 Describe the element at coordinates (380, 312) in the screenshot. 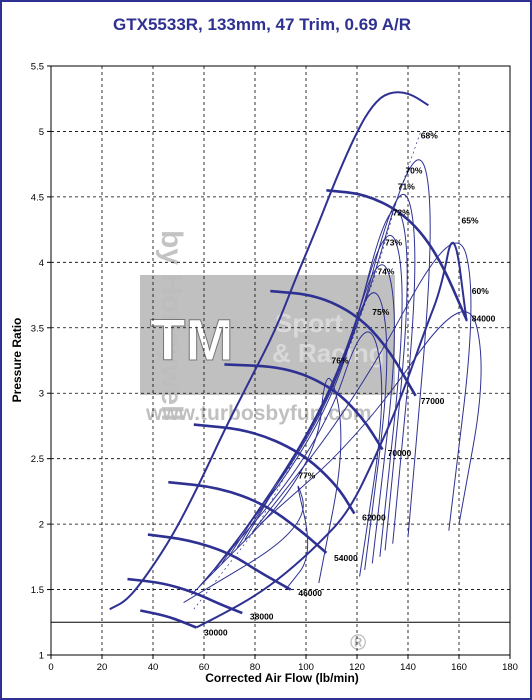

I see `efficiency-label-75: 75%` at that location.